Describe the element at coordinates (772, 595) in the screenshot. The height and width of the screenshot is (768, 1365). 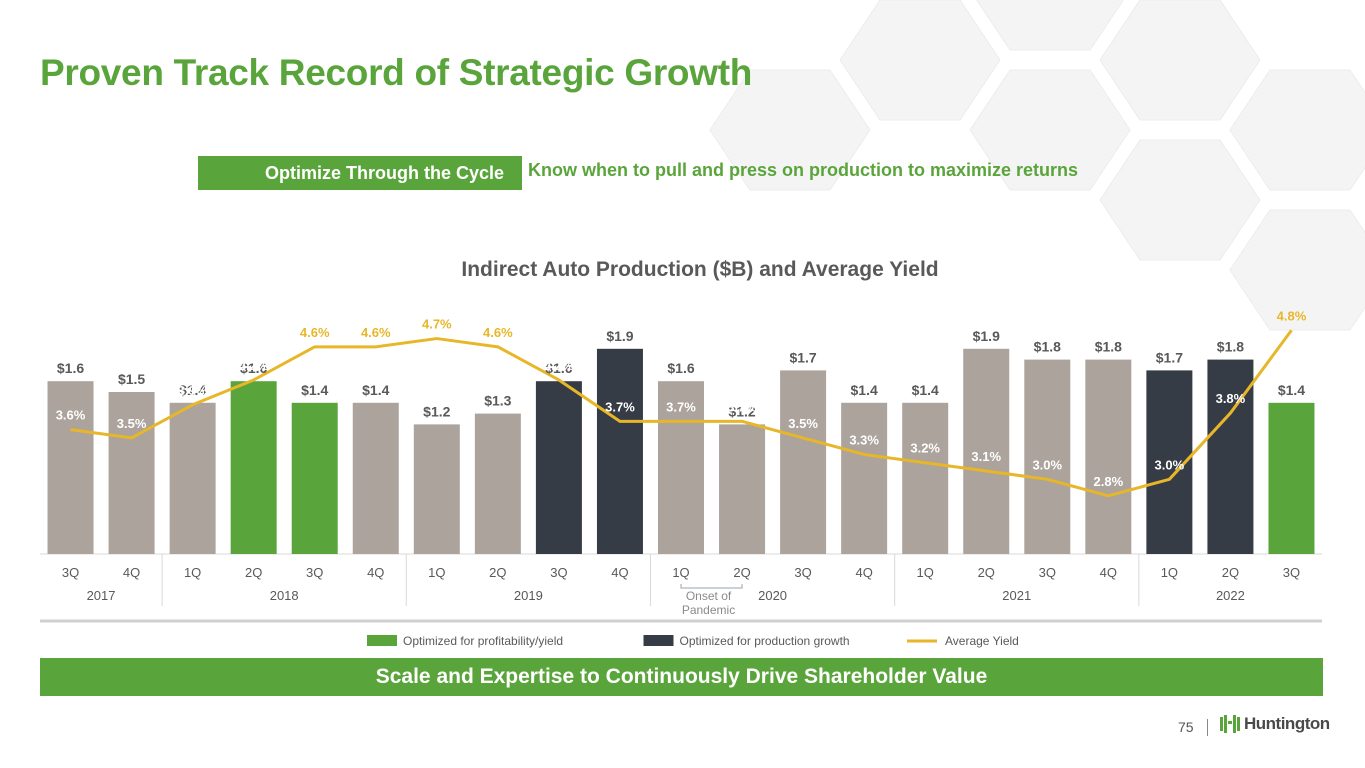
I see `year-label: 2020` at that location.